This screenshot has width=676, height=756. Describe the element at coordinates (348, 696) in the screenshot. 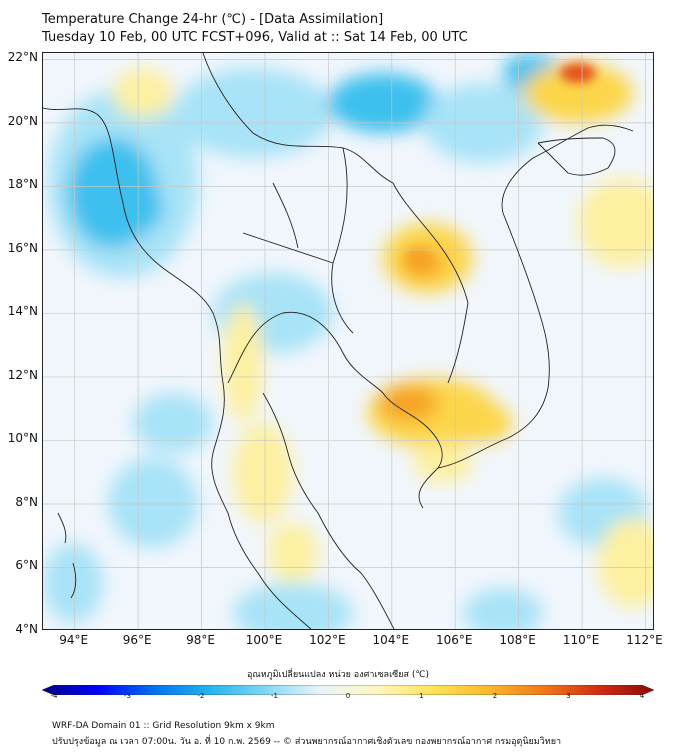

I see `colorbar-tick-label: 0` at that location.